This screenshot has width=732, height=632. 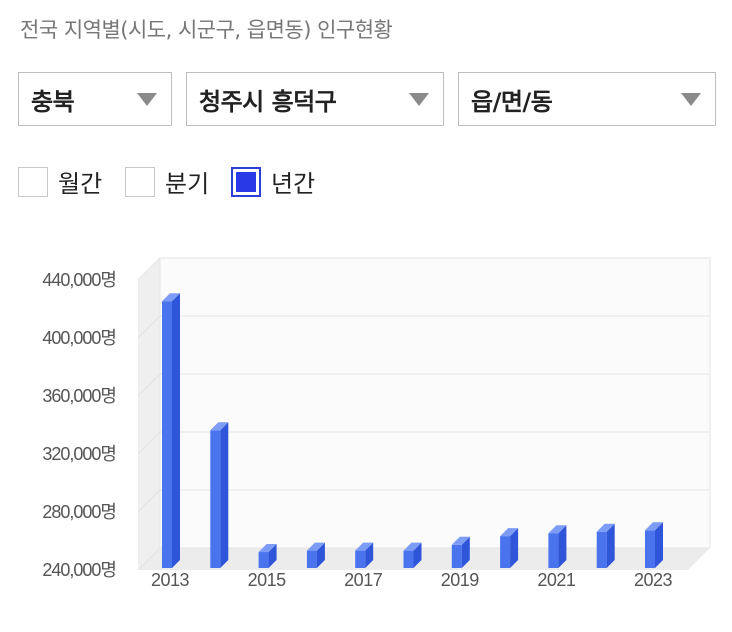 I want to click on district-select-value: 청주시 흥덕구, so click(x=268, y=101).